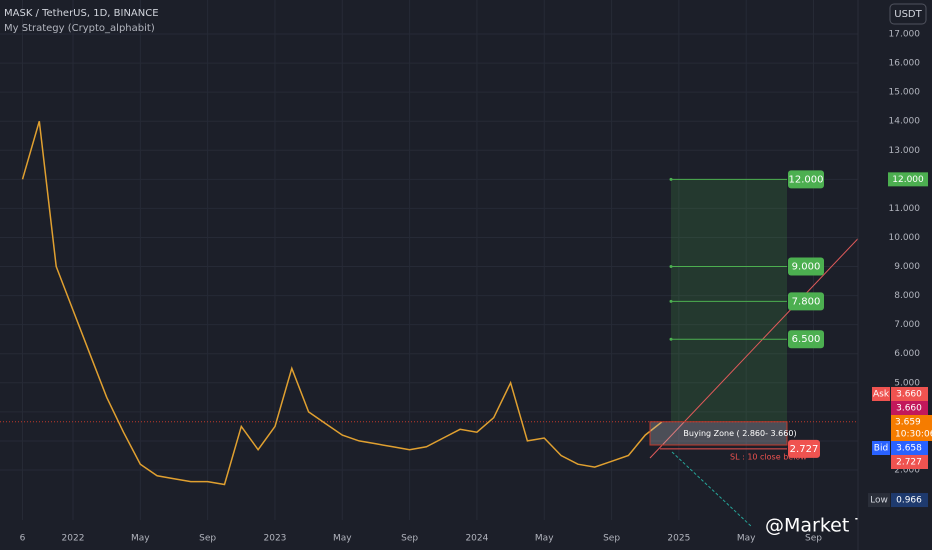 The width and height of the screenshot is (932, 550). I want to click on x-tick-label: 2022, so click(73, 539).